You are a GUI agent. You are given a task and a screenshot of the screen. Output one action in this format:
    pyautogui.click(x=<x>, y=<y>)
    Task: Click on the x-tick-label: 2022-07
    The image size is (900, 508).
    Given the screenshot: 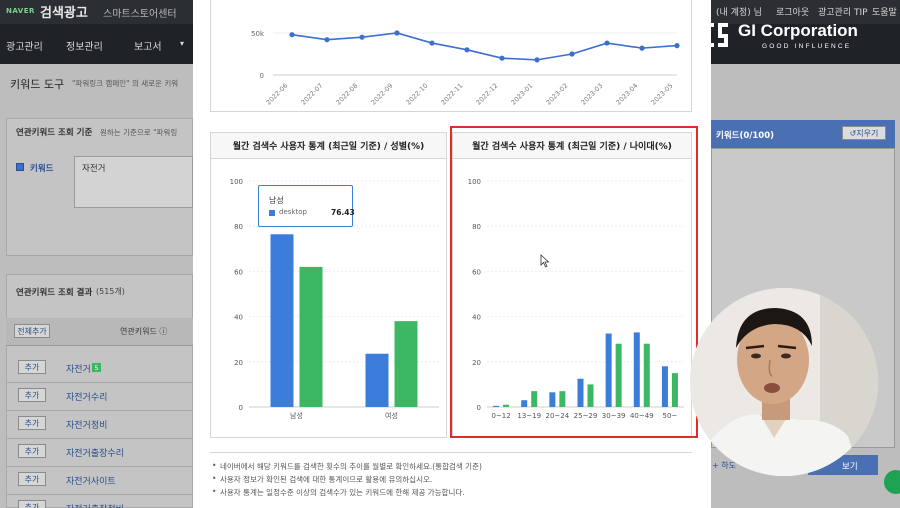 What is the action you would take?
    pyautogui.click(x=312, y=94)
    